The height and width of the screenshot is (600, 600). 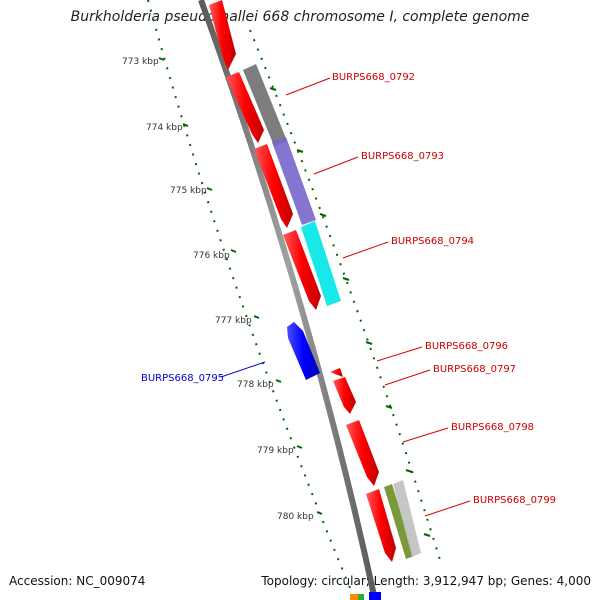 What do you see at coordinates (402, 156) in the screenshot?
I see `gene-label-0793: BURPS668_0793` at bounding box center [402, 156].